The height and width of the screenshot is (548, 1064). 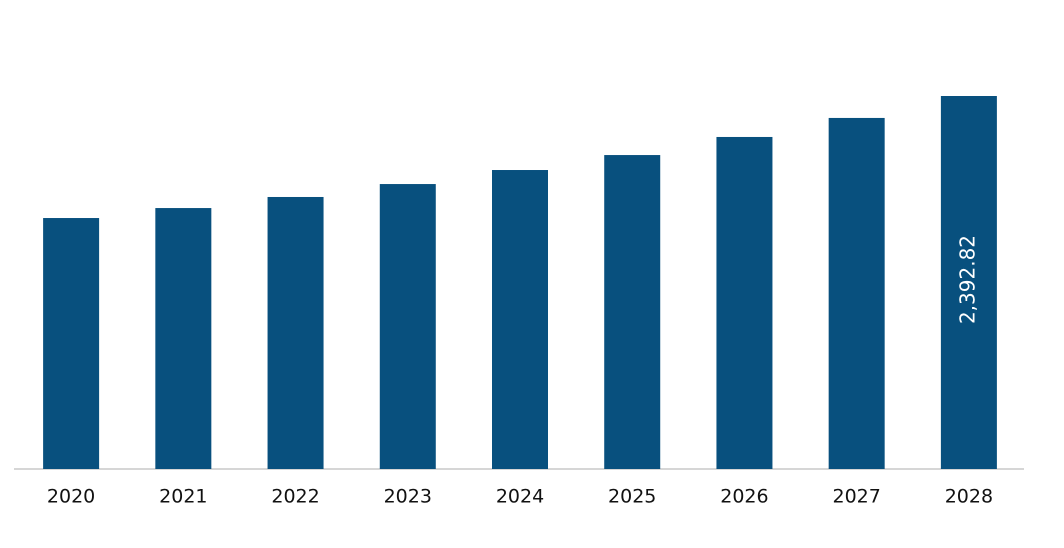 I want to click on x-tick-label: 2028, so click(x=969, y=497).